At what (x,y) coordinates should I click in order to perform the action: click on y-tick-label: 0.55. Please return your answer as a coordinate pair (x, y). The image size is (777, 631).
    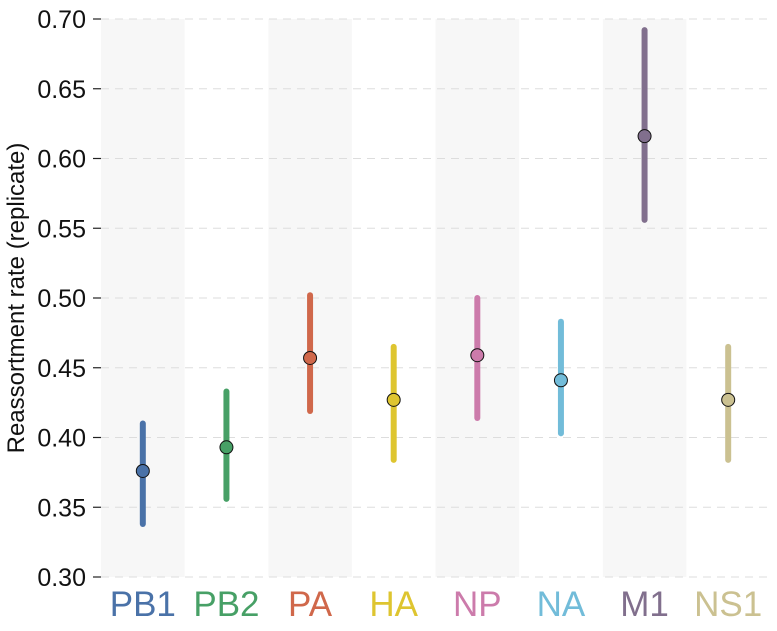
    Looking at the image, I should click on (61, 229).